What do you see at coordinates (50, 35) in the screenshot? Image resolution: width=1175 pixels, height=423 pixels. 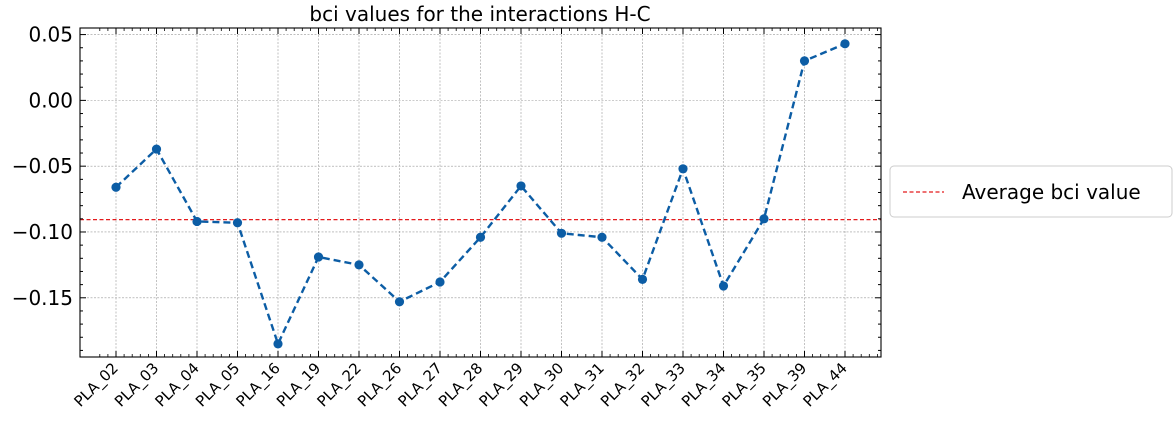 I see `y-tick-label: 0.05` at bounding box center [50, 35].